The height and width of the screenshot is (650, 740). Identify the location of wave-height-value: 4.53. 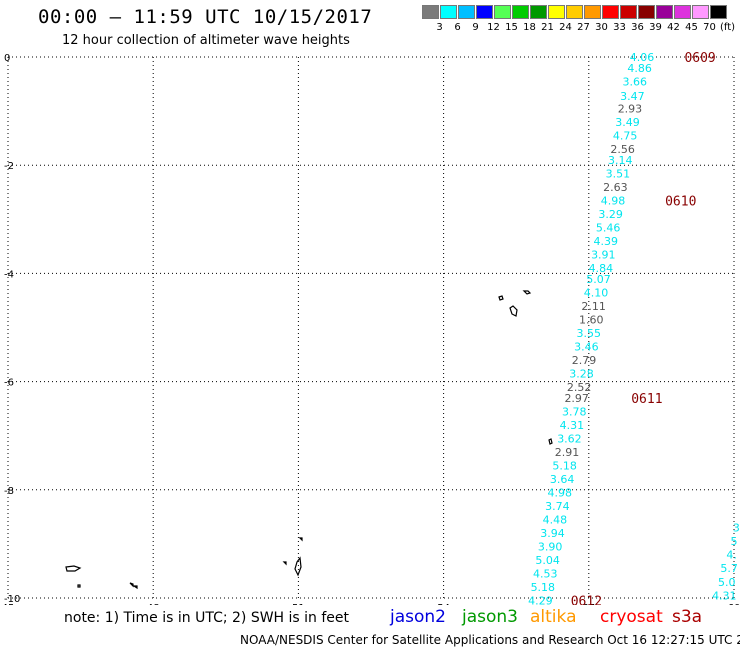
(545, 574).